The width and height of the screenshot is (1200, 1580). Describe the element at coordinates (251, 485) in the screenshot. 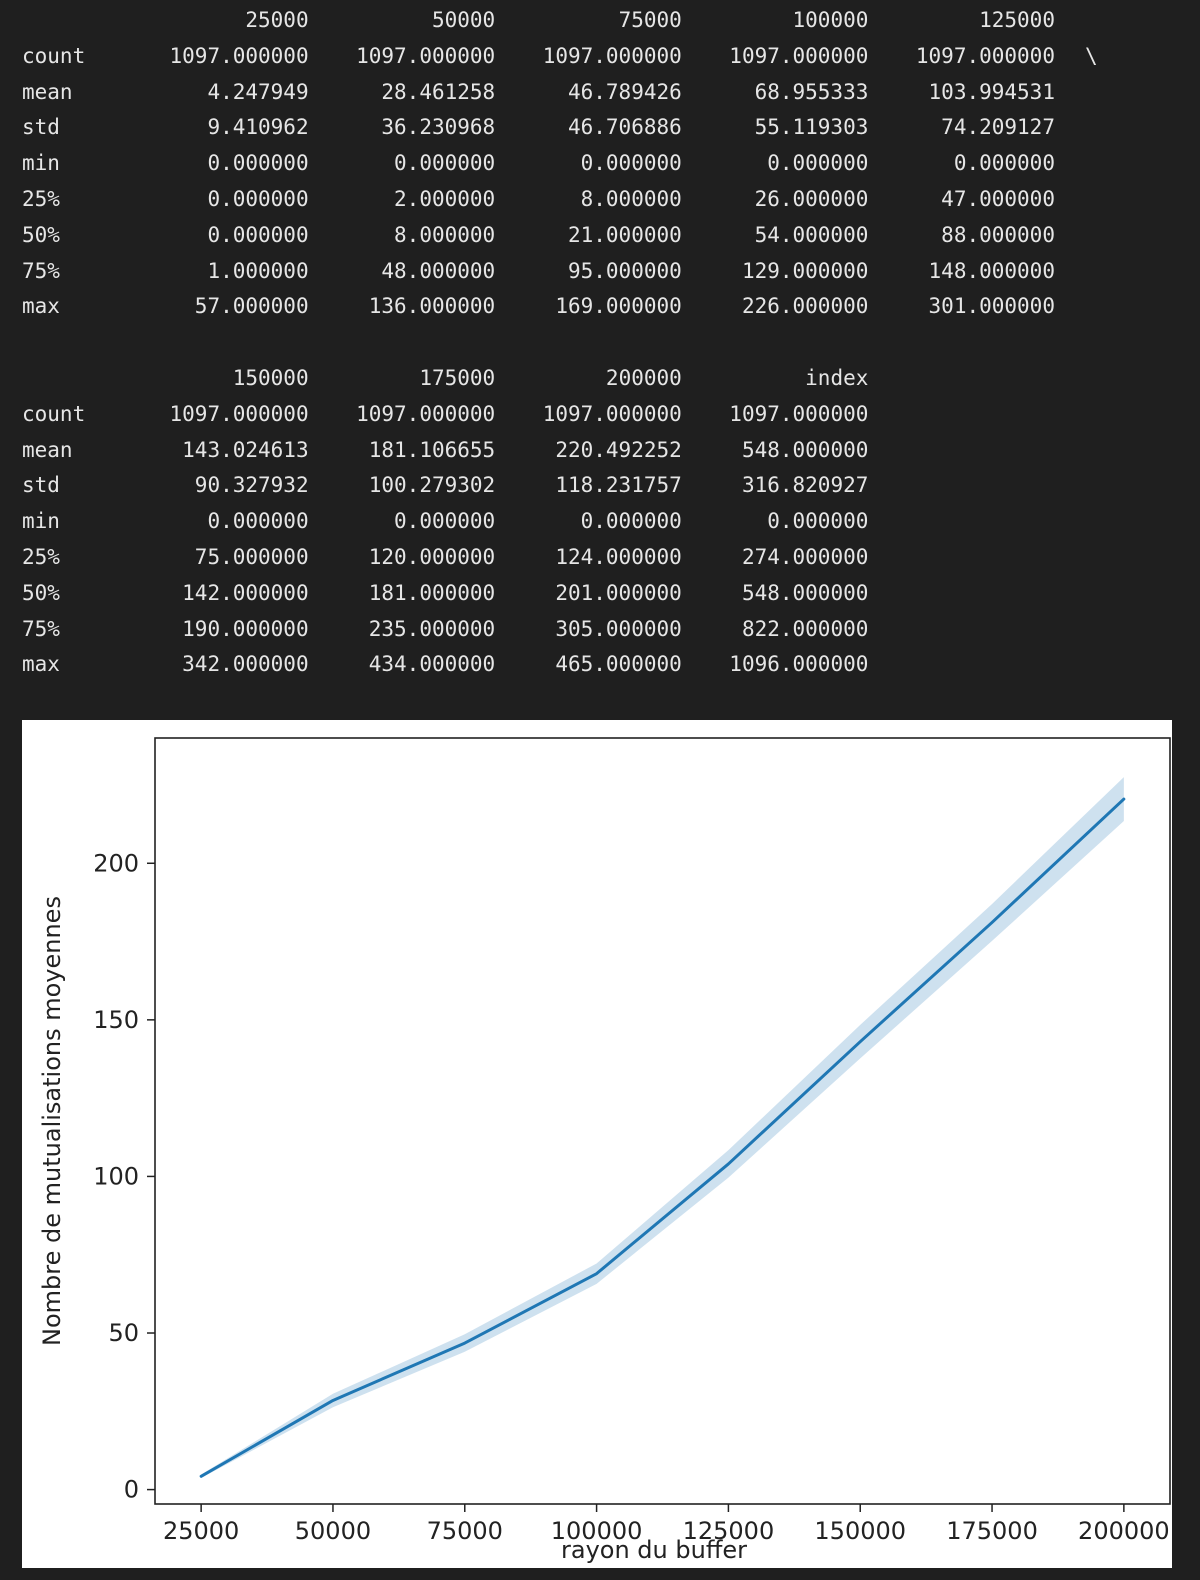

I see `table-cell: 90.327932` at that location.